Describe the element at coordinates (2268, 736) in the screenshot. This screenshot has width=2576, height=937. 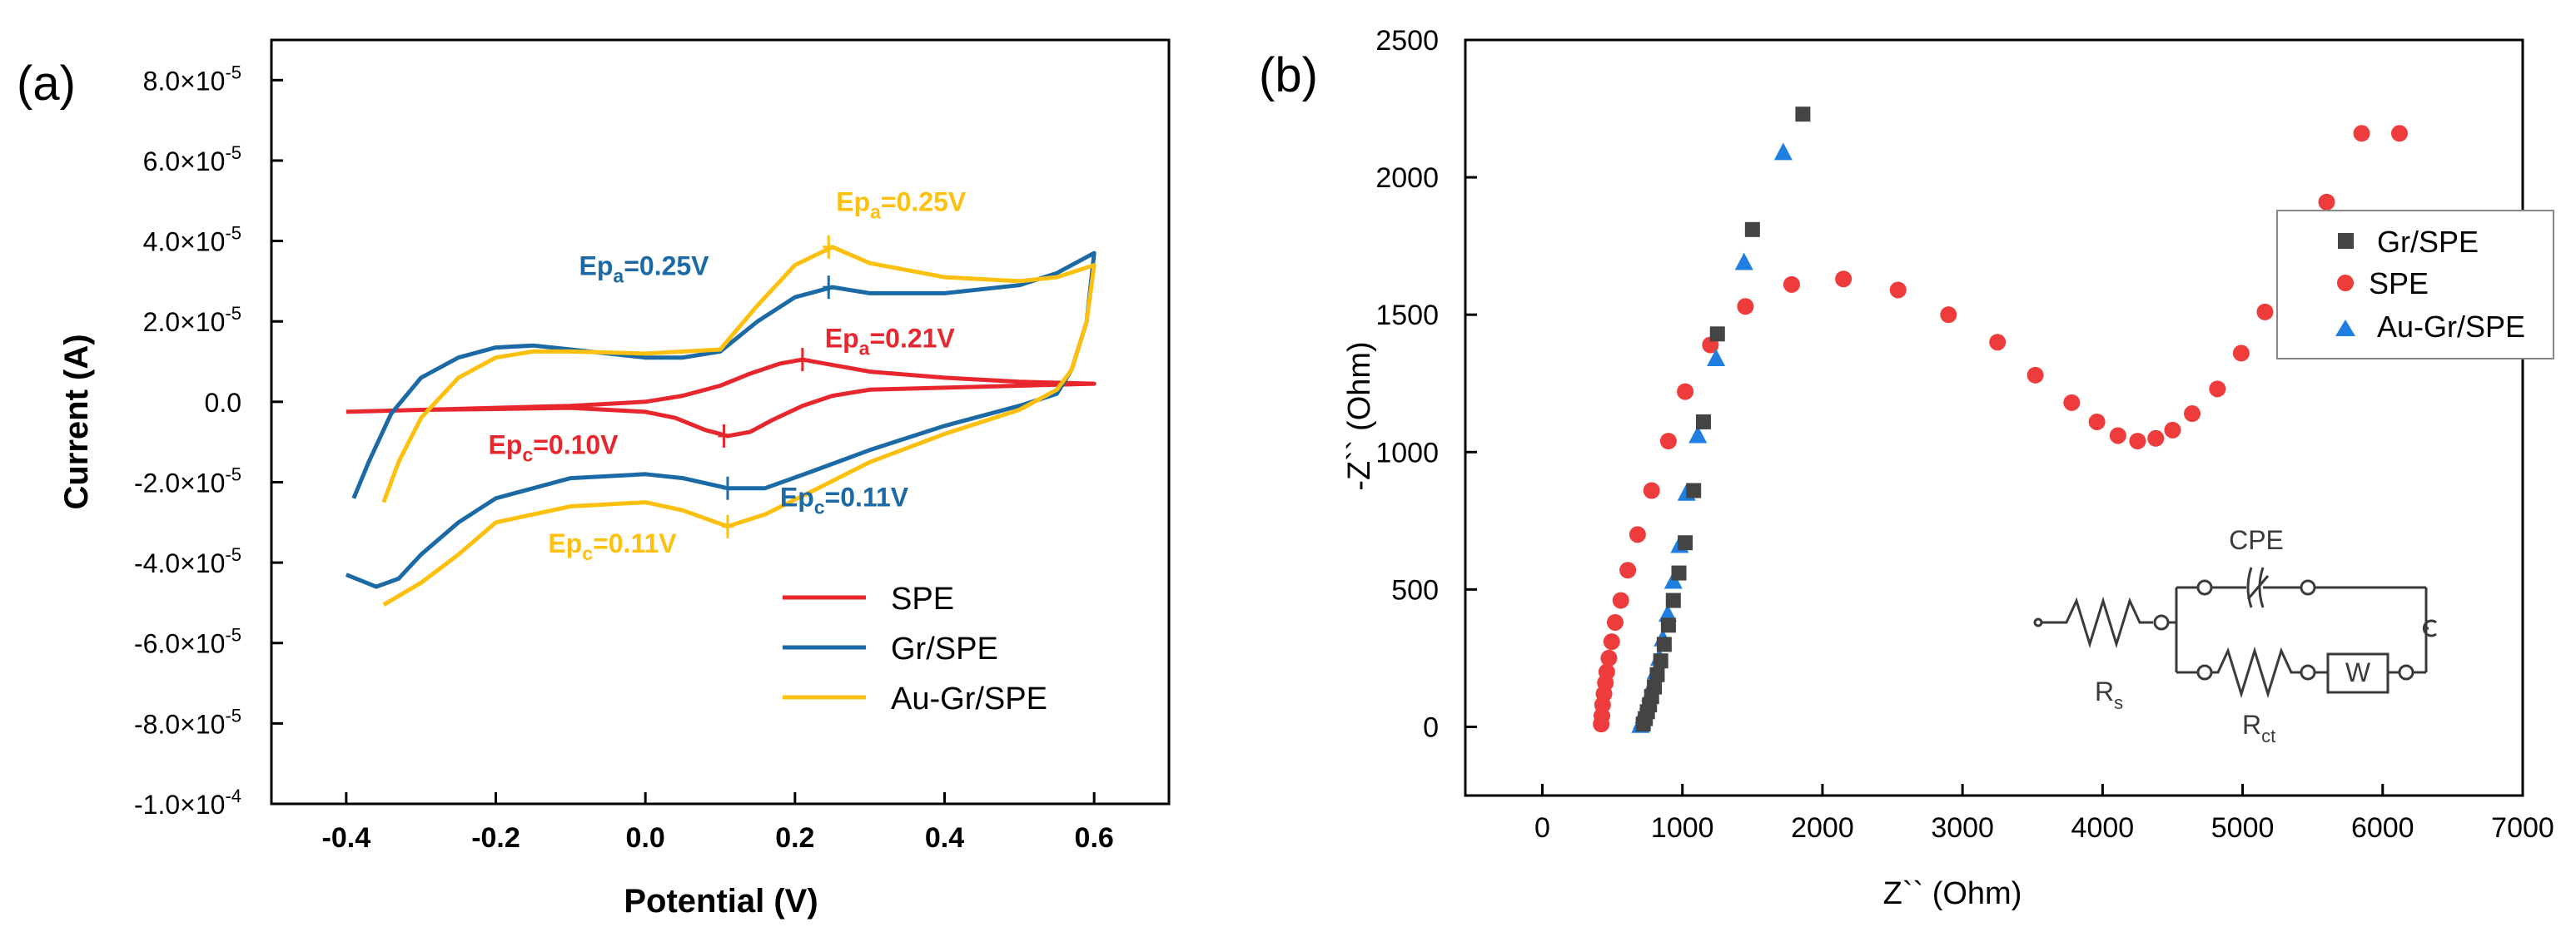
I see `rct-label-sub: ct` at that location.